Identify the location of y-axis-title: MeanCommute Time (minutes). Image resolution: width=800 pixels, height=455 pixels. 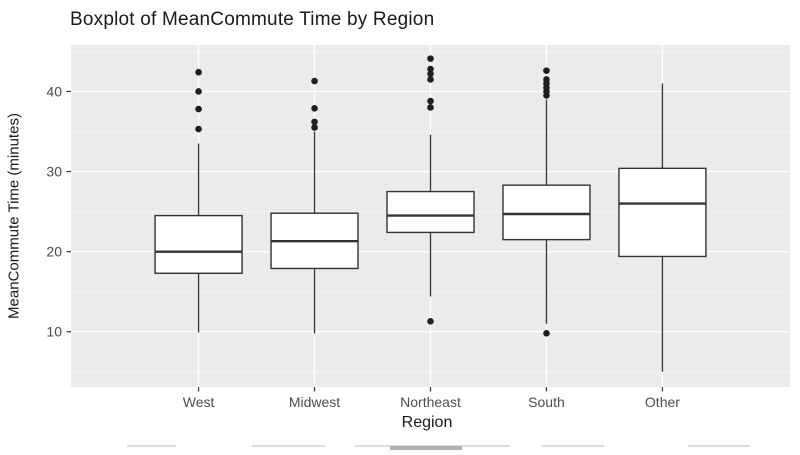
(14, 216).